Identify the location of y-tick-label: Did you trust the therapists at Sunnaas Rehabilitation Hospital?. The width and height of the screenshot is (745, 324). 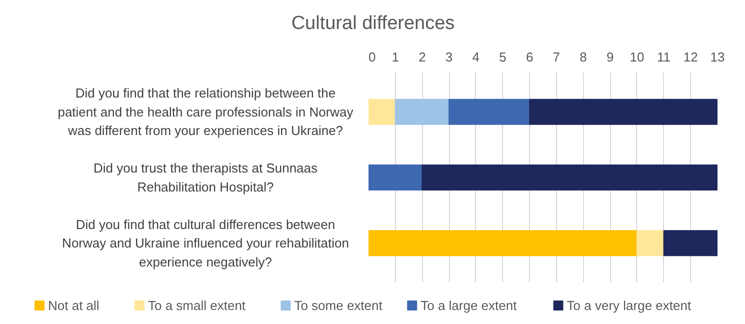
(205, 177).